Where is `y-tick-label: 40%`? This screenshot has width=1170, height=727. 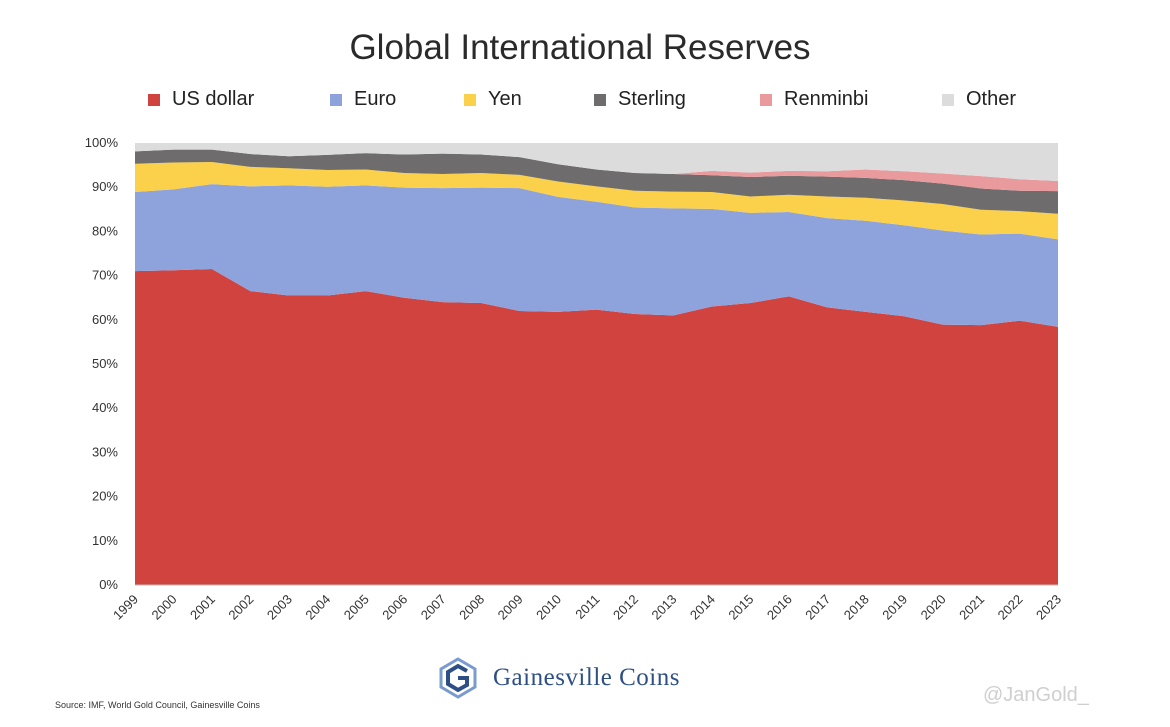 y-tick-label: 40% is located at coordinates (105, 407).